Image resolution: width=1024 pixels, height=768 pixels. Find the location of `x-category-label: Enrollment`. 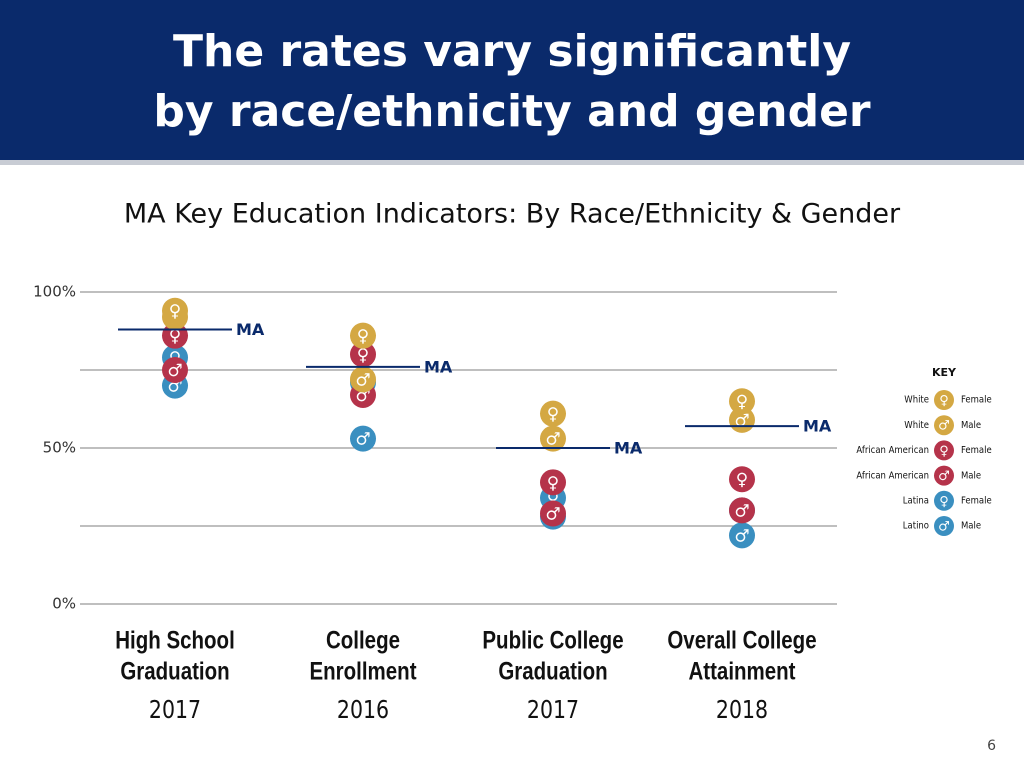

x-category-label: Enrollment is located at coordinates (362, 671).